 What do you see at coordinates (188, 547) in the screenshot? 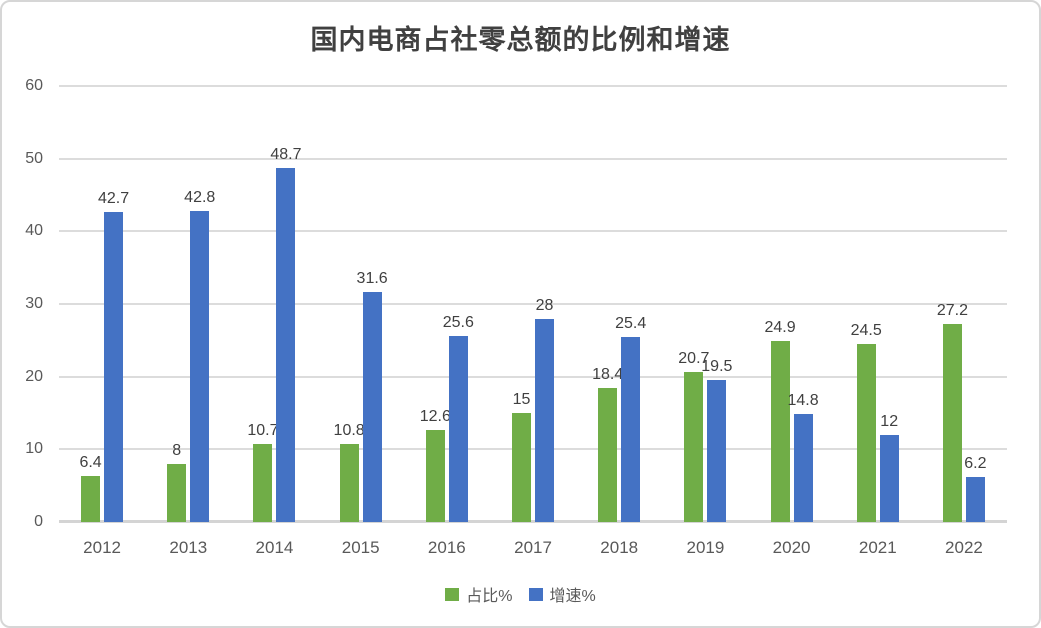
I see `x-tick-label-2013: 2013` at bounding box center [188, 547].